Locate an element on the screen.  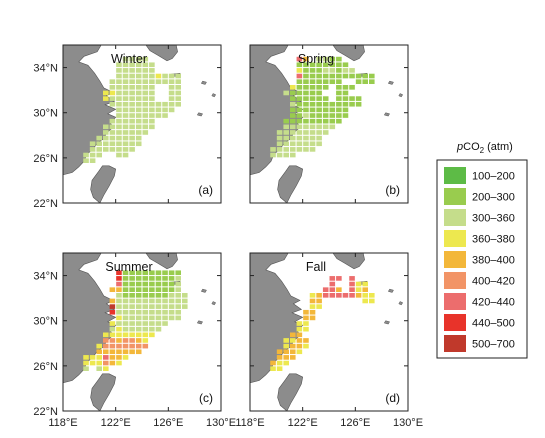
y-tick-label: 30°N is located at coordinates (45, 114).